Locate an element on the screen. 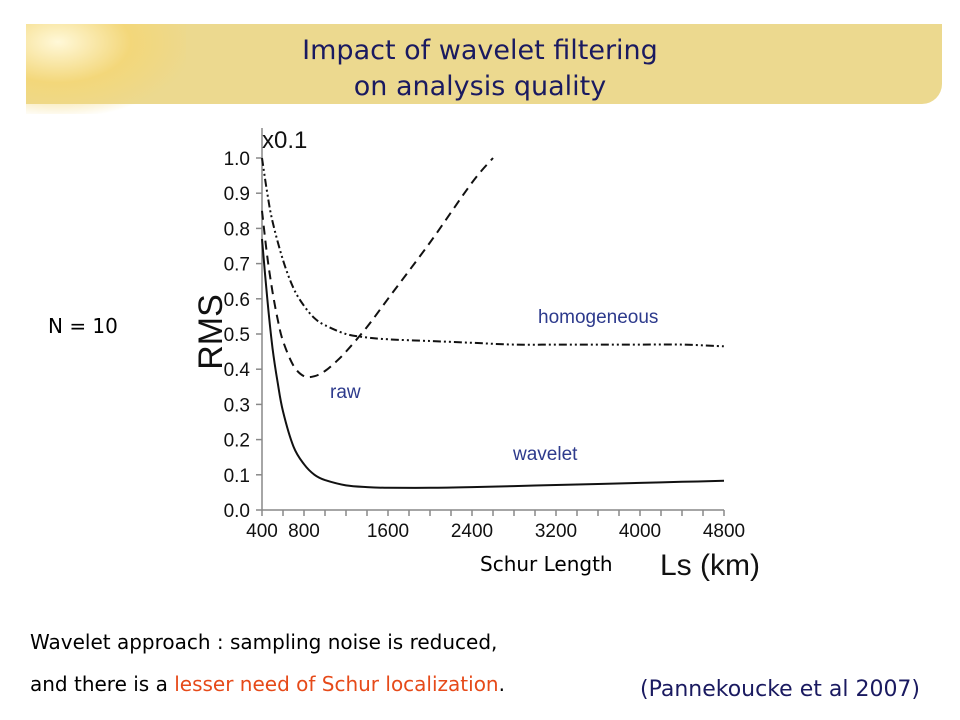  y-tick-label: 0.9 is located at coordinates (237, 194).